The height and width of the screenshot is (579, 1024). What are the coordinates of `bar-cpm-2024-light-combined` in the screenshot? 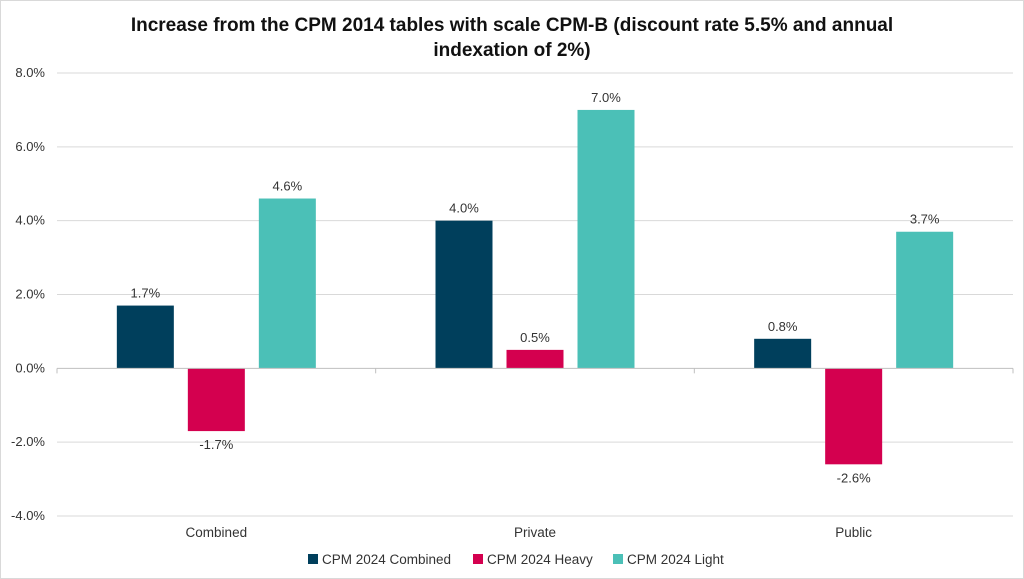 It's located at (287, 283).